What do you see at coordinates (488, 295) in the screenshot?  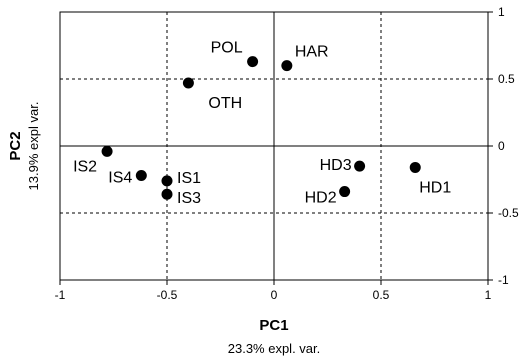 I see `x-tick-label: 1` at bounding box center [488, 295].